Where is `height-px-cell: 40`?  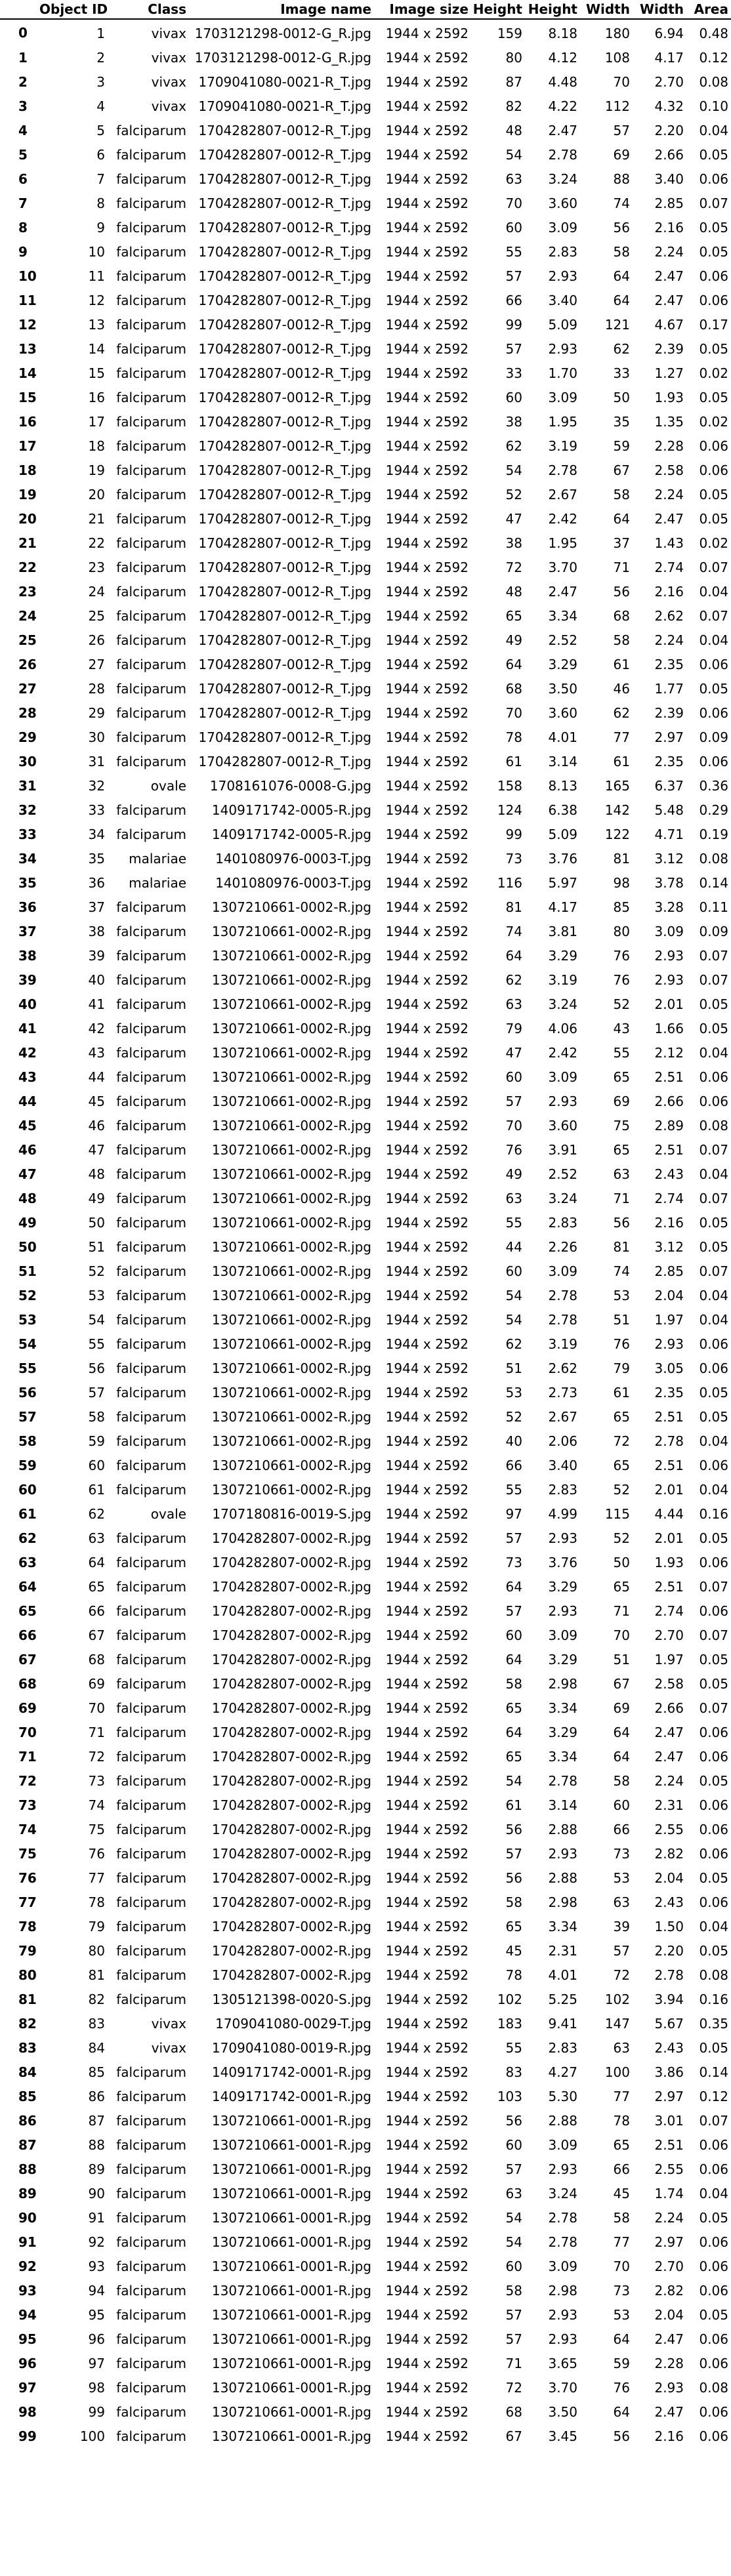
height-px-cell: 40 is located at coordinates (513, 1441).